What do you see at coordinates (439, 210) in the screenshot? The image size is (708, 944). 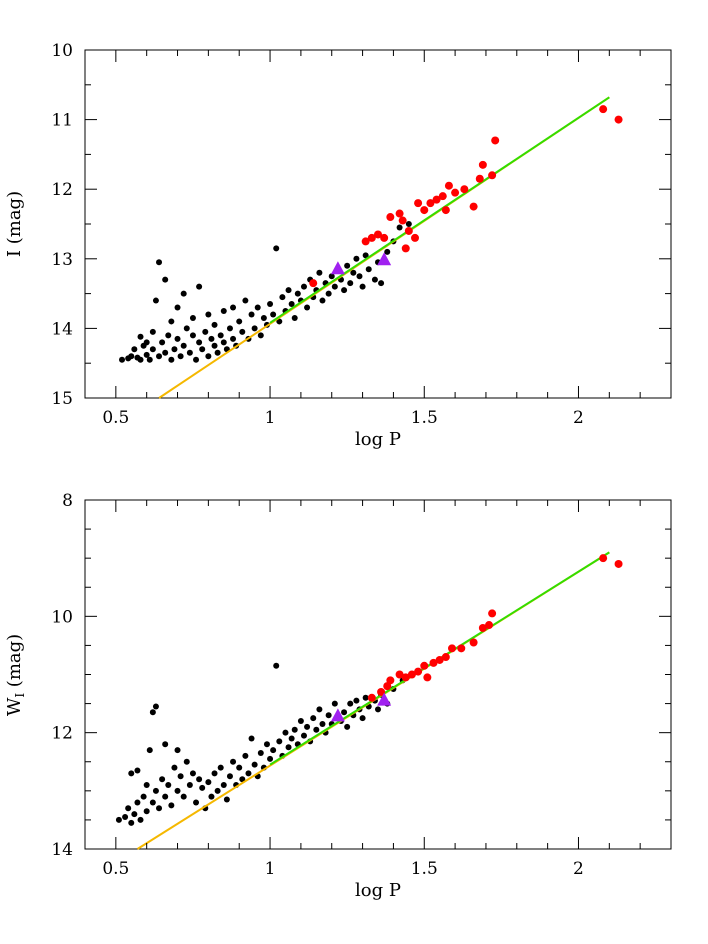 I see `top-green-fit-line` at bounding box center [439, 210].